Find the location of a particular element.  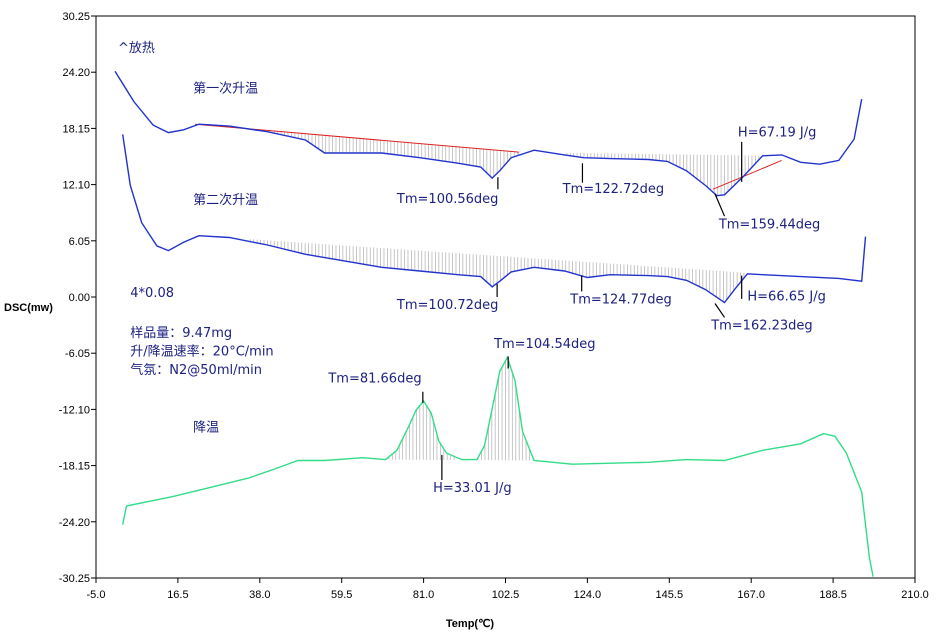

annotation-label: 4*0.08 is located at coordinates (152, 293).